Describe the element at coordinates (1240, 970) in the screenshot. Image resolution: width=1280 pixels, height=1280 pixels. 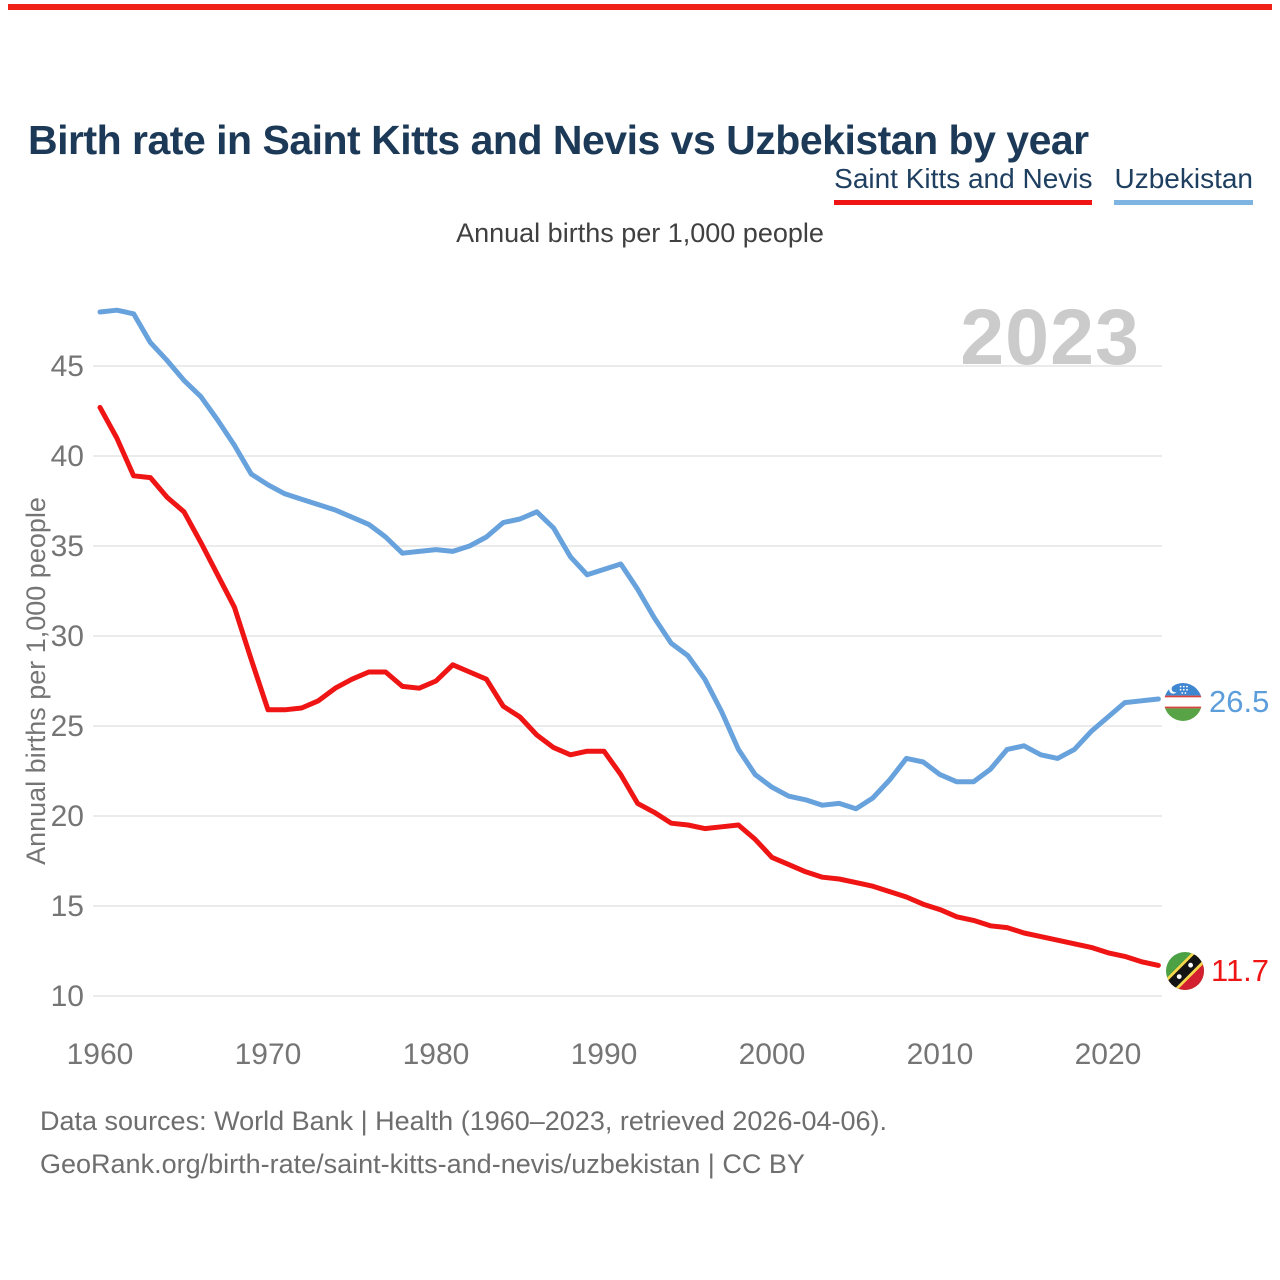
I see `end-value-saint-kitts-and-nevis: 11.7` at that location.